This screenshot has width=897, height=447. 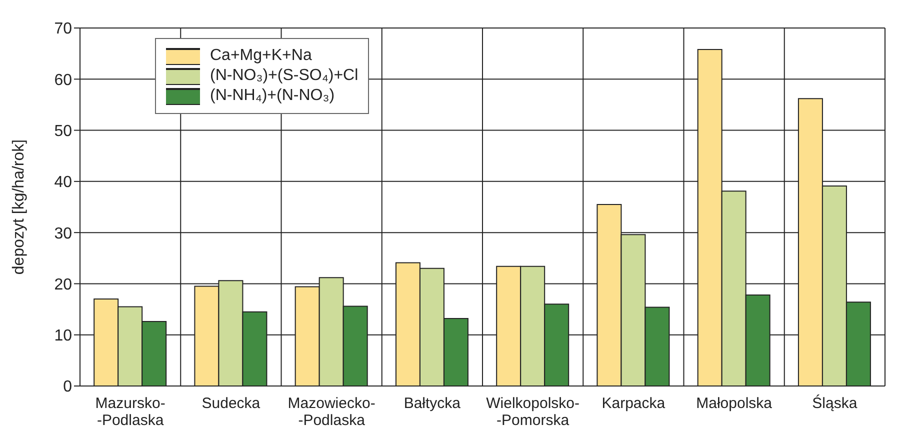 What do you see at coordinates (67, 387) in the screenshot?
I see `y-tick-label: 0` at bounding box center [67, 387].